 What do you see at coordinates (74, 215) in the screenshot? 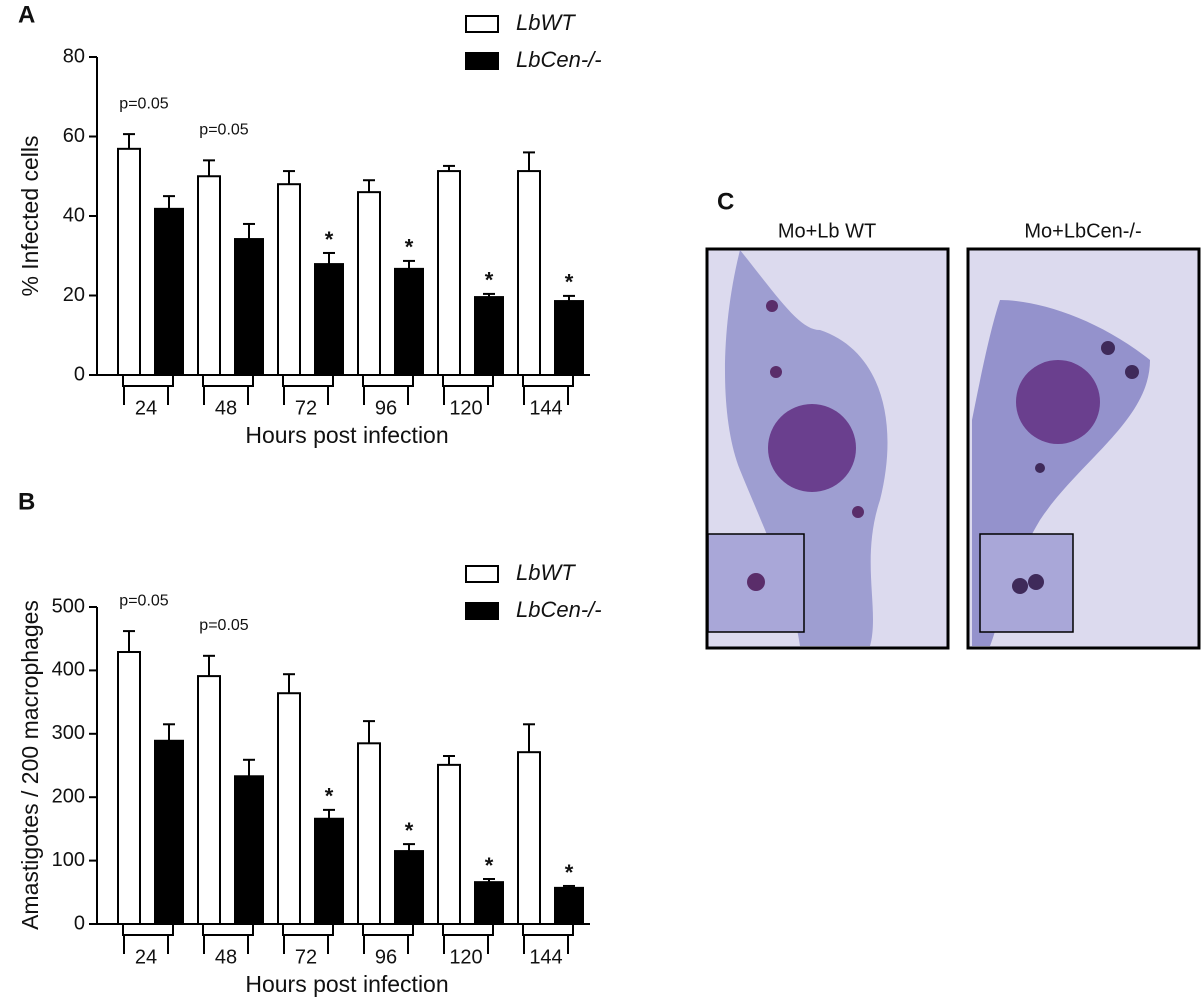
I see `y-tick-label: 40` at bounding box center [74, 215].